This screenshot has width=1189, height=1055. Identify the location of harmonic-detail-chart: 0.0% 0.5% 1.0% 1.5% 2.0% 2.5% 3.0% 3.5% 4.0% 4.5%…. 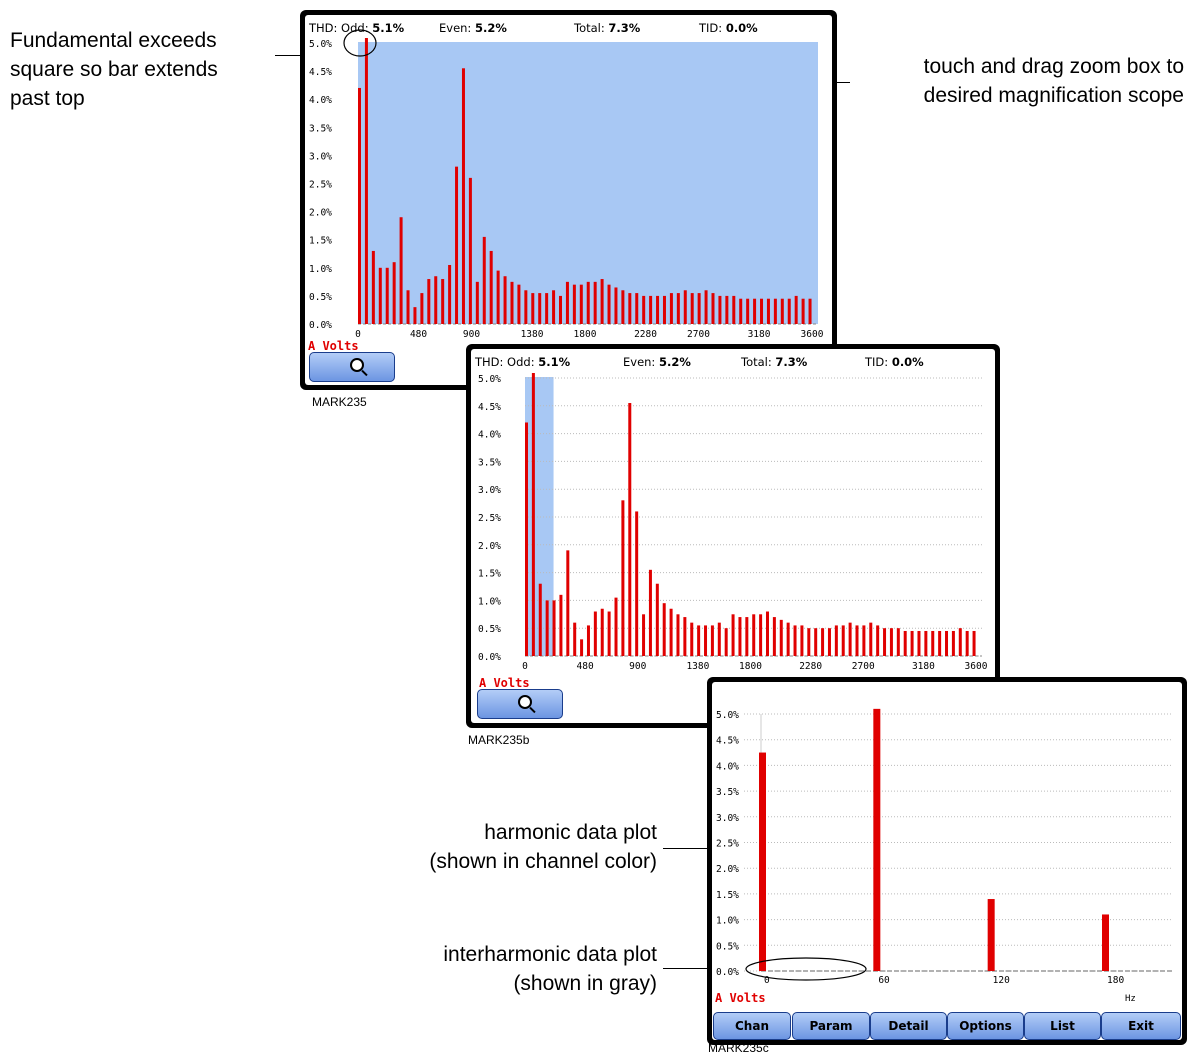
(947, 861).